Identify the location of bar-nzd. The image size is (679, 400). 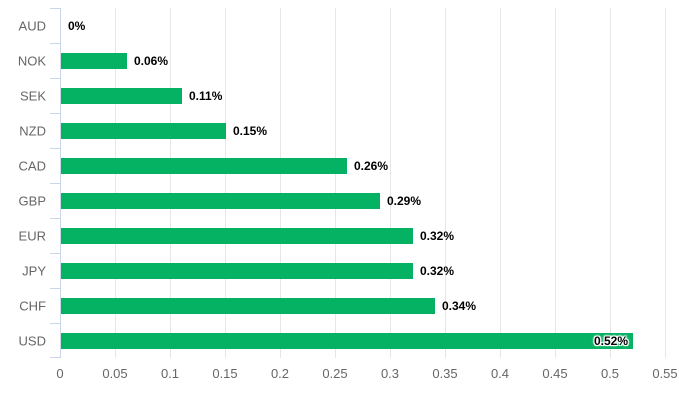
(143, 130).